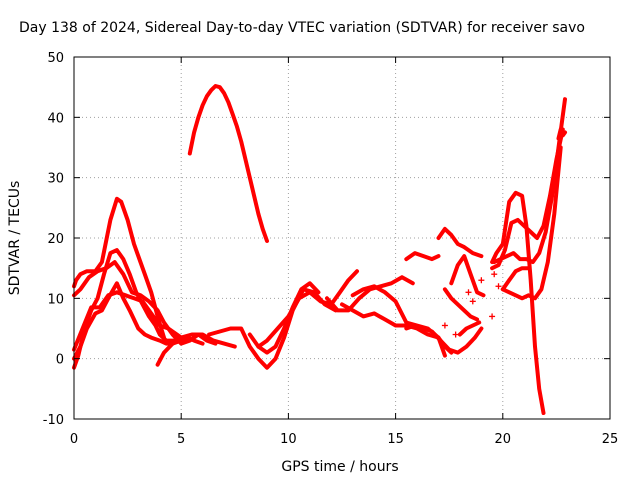 Image resolution: width=640 pixels, height=480 pixels. What do you see at coordinates (467, 276) in the screenshot?
I see `series-t17` at bounding box center [467, 276].